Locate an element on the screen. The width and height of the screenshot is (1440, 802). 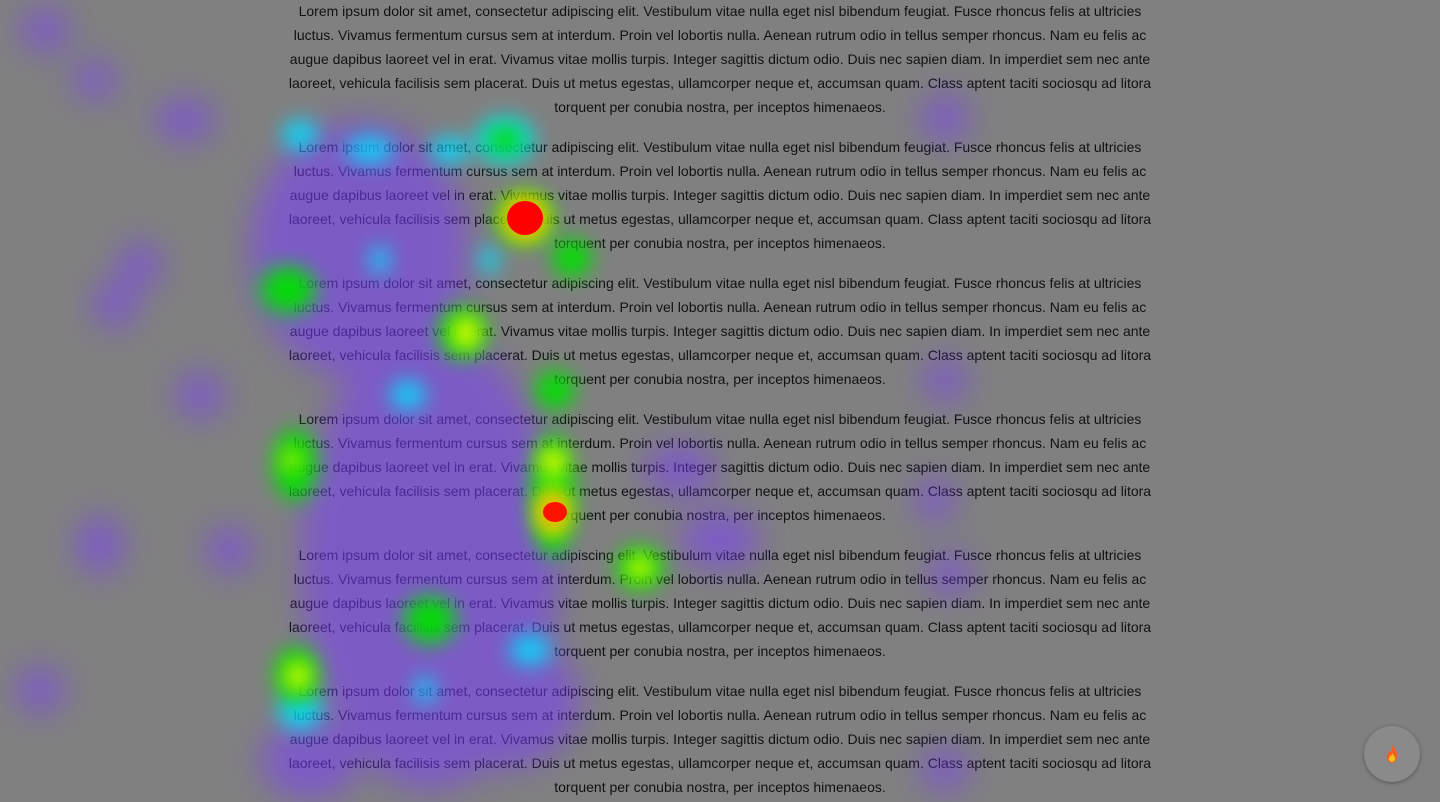
flame-icon is located at coordinates (1392, 753).